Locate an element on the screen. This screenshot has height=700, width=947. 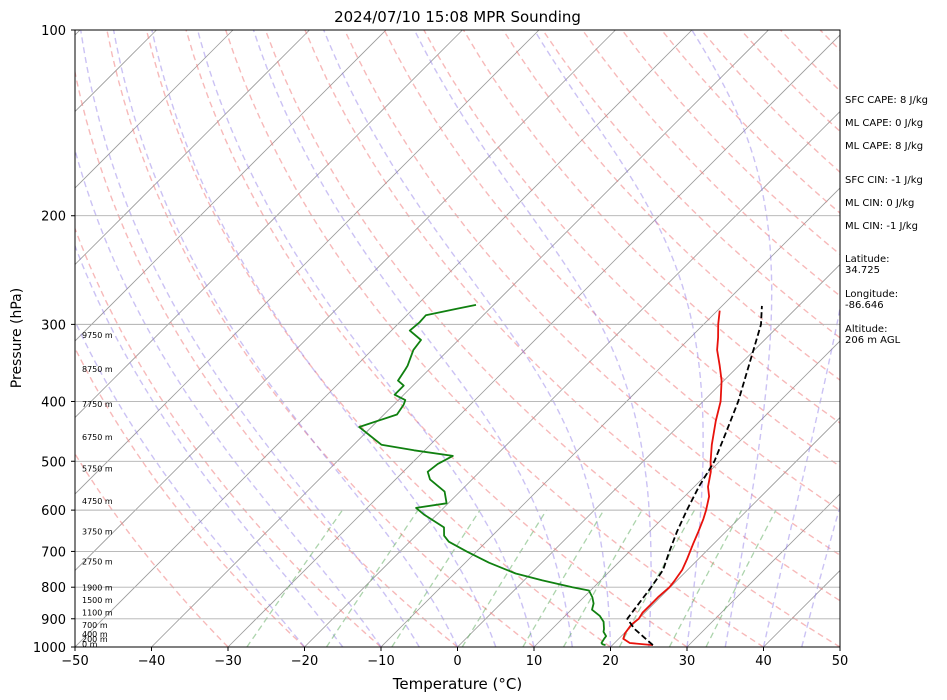
height-label: 8750 m is located at coordinates (97, 369).